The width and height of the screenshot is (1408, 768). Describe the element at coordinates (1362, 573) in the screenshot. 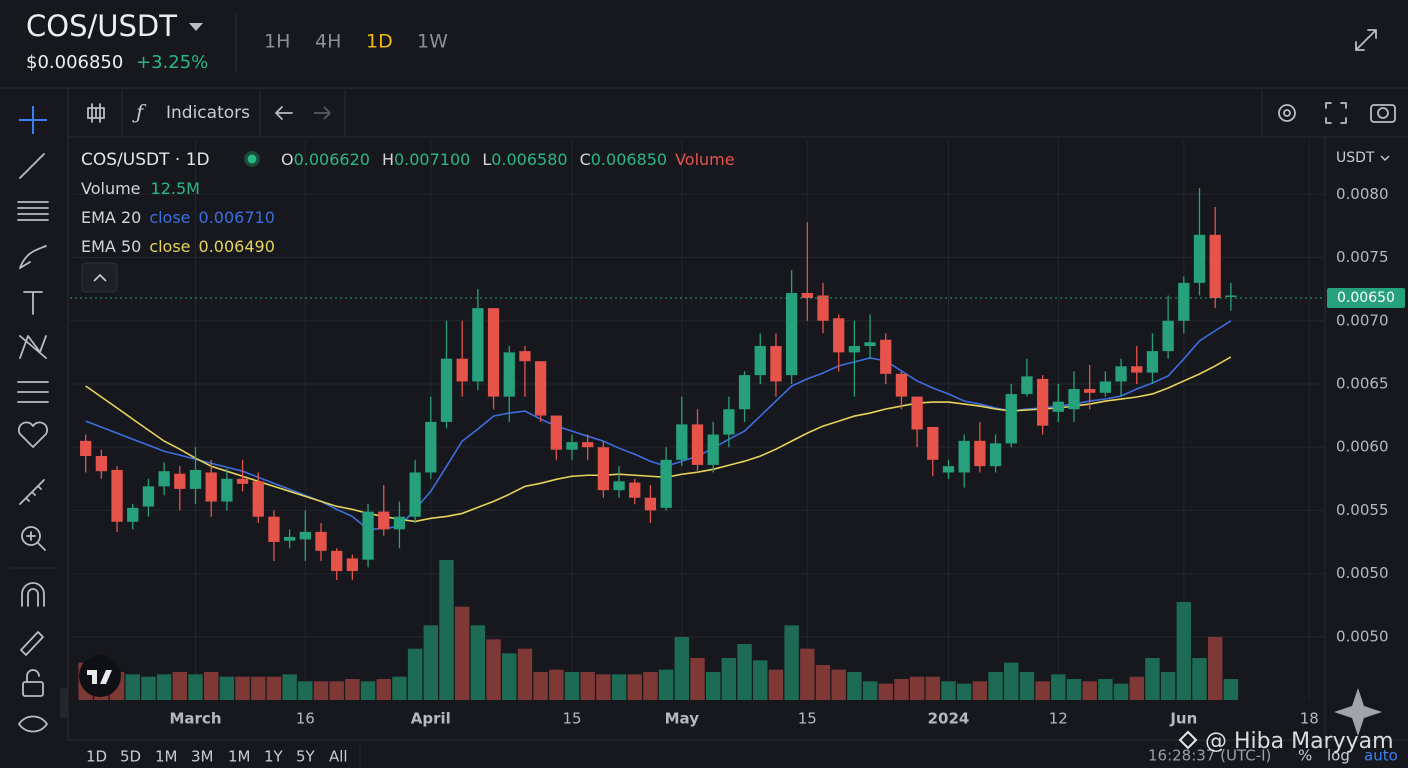

I see `y-tick-label: 0.0050` at that location.